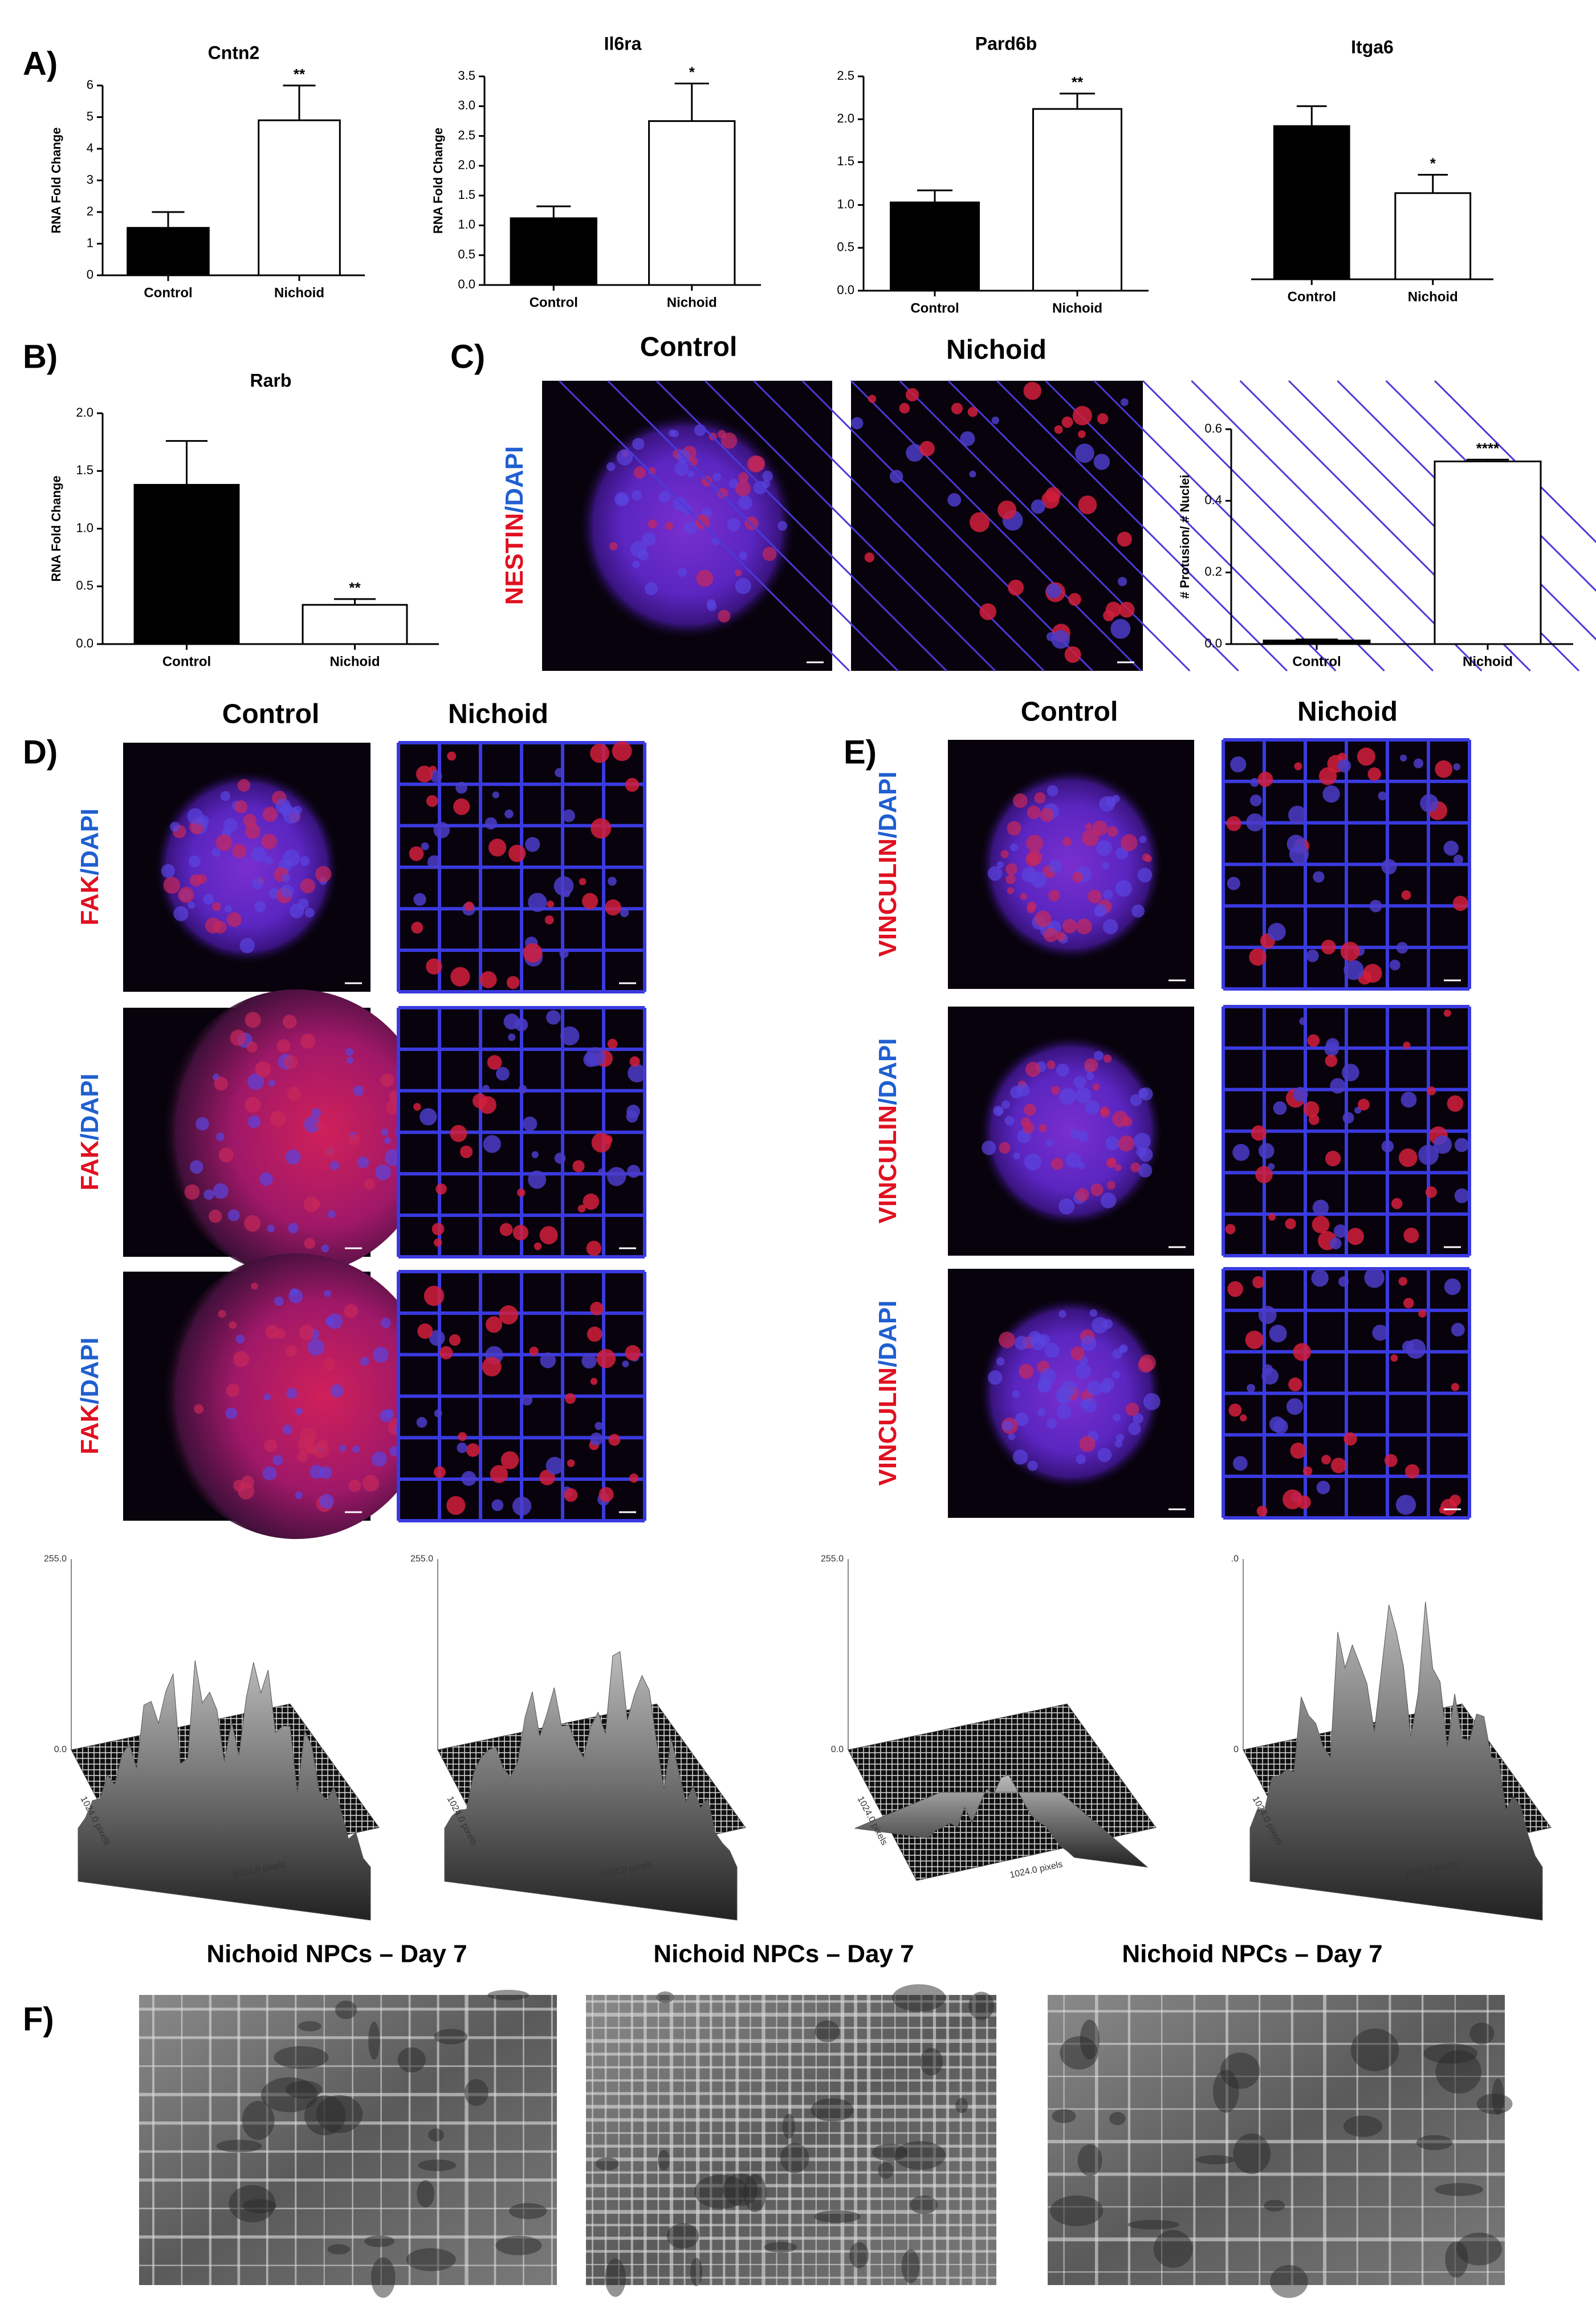 Image resolution: width=1596 pixels, height=2305 pixels. What do you see at coordinates (1213, 571) in the screenshot?
I see `y-tick-label: 0.2` at bounding box center [1213, 571].